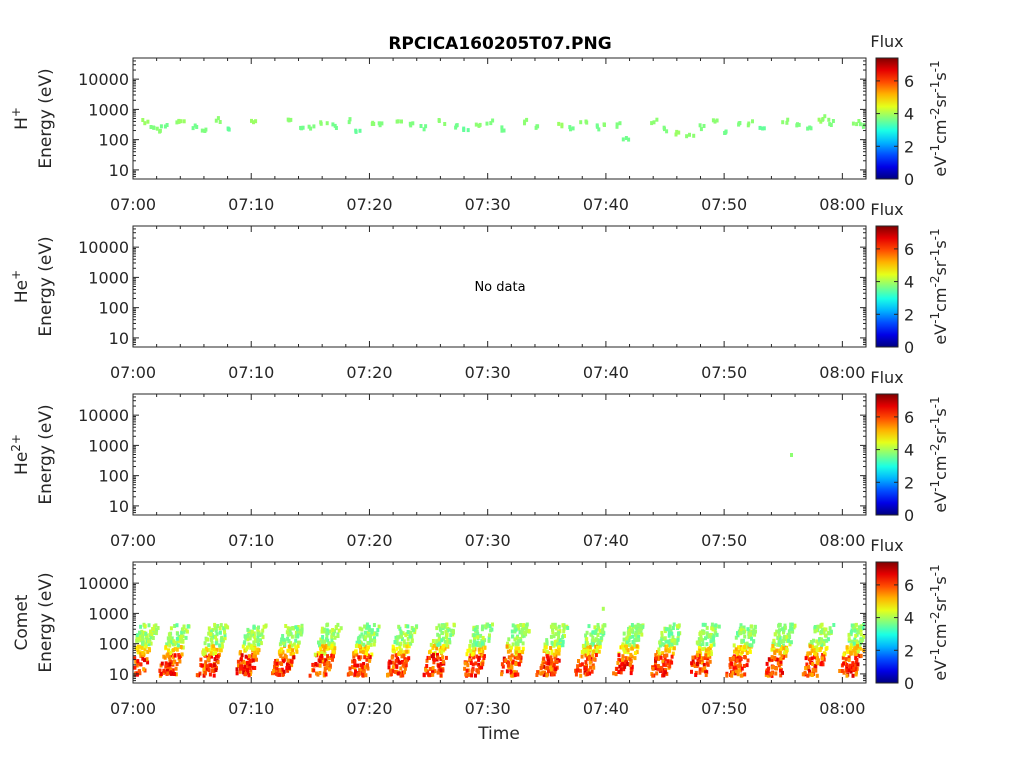 This screenshot has width=1024, height=768. Describe the element at coordinates (499, 642) in the screenshot. I see `heatmap-cells` at that location.